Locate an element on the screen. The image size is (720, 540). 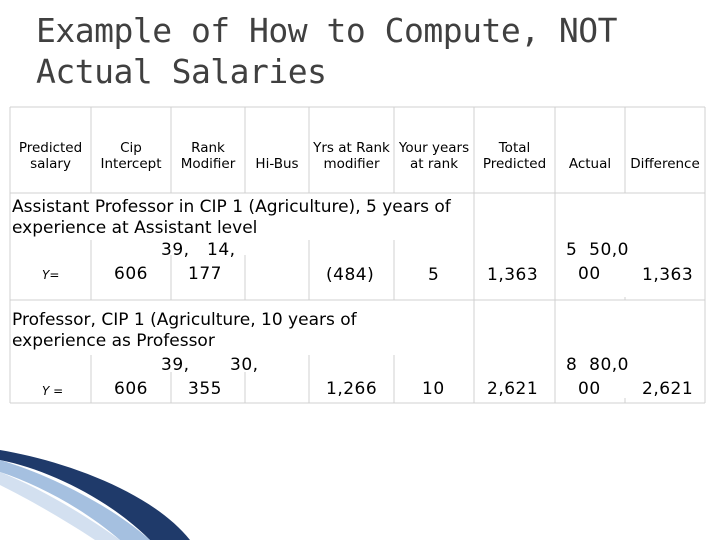
row-2-yrs-modifier: 1,266 is located at coordinates (352, 389).